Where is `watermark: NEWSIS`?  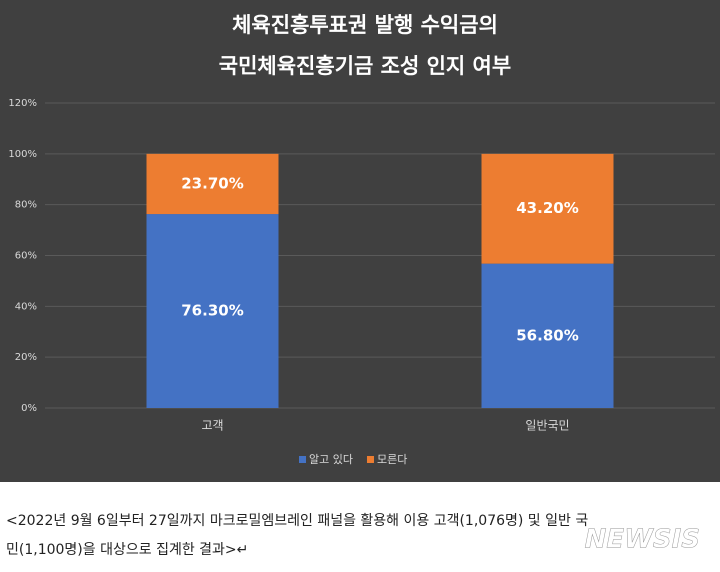
watermark: NEWSIS is located at coordinates (642, 540).